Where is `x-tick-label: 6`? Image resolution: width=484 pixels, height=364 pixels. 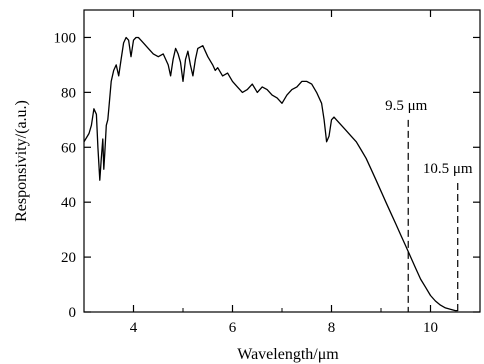 x-tick-label: 6 is located at coordinates (233, 328).